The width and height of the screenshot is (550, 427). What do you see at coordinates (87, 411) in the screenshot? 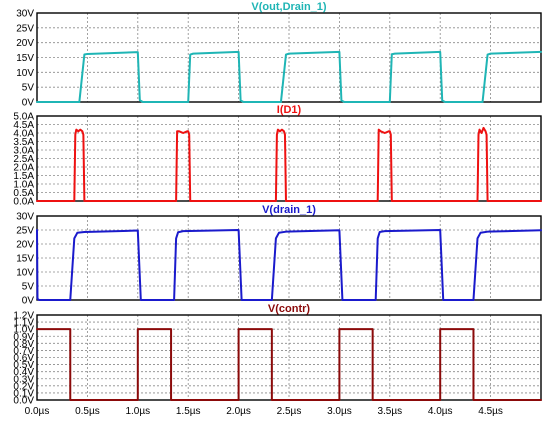
I see `x-tick-label: 0.5µs` at bounding box center [87, 411].